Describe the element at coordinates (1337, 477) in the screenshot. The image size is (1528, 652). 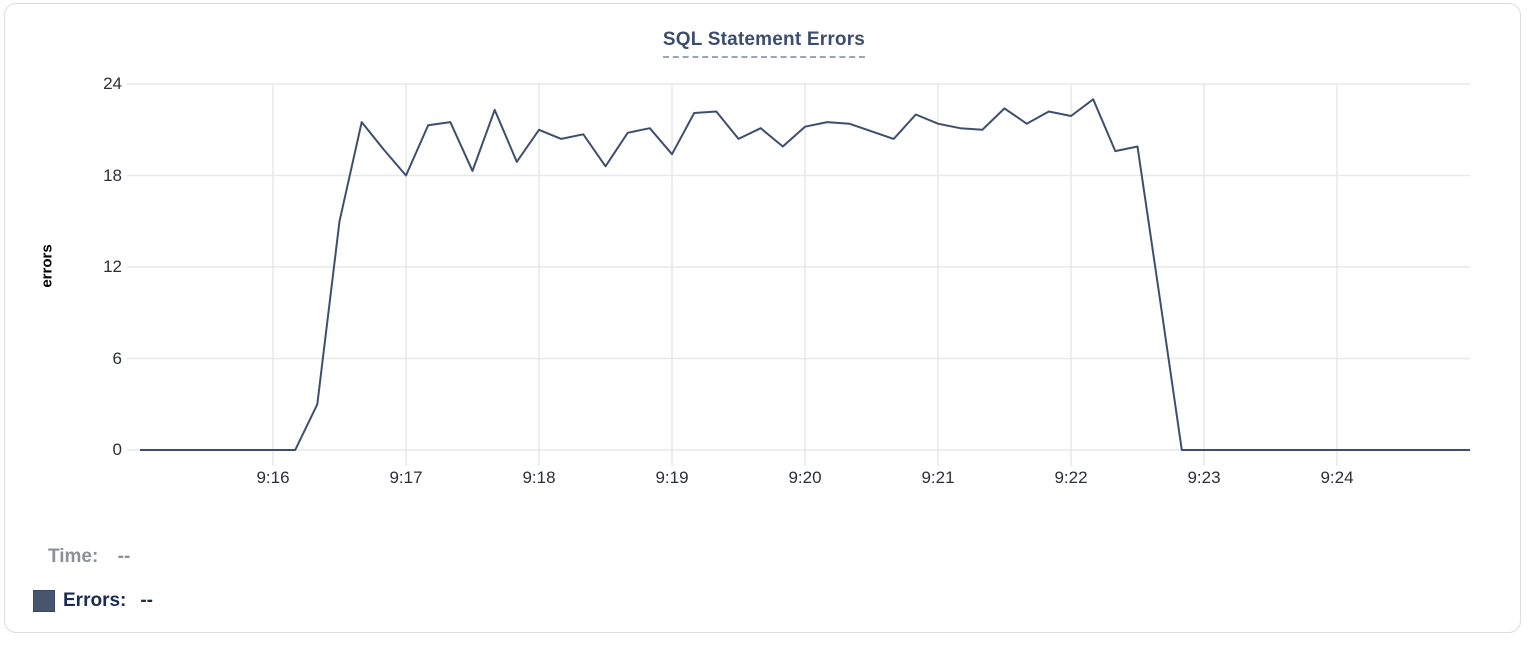
I see `x-tick-label: 9:24` at that location.